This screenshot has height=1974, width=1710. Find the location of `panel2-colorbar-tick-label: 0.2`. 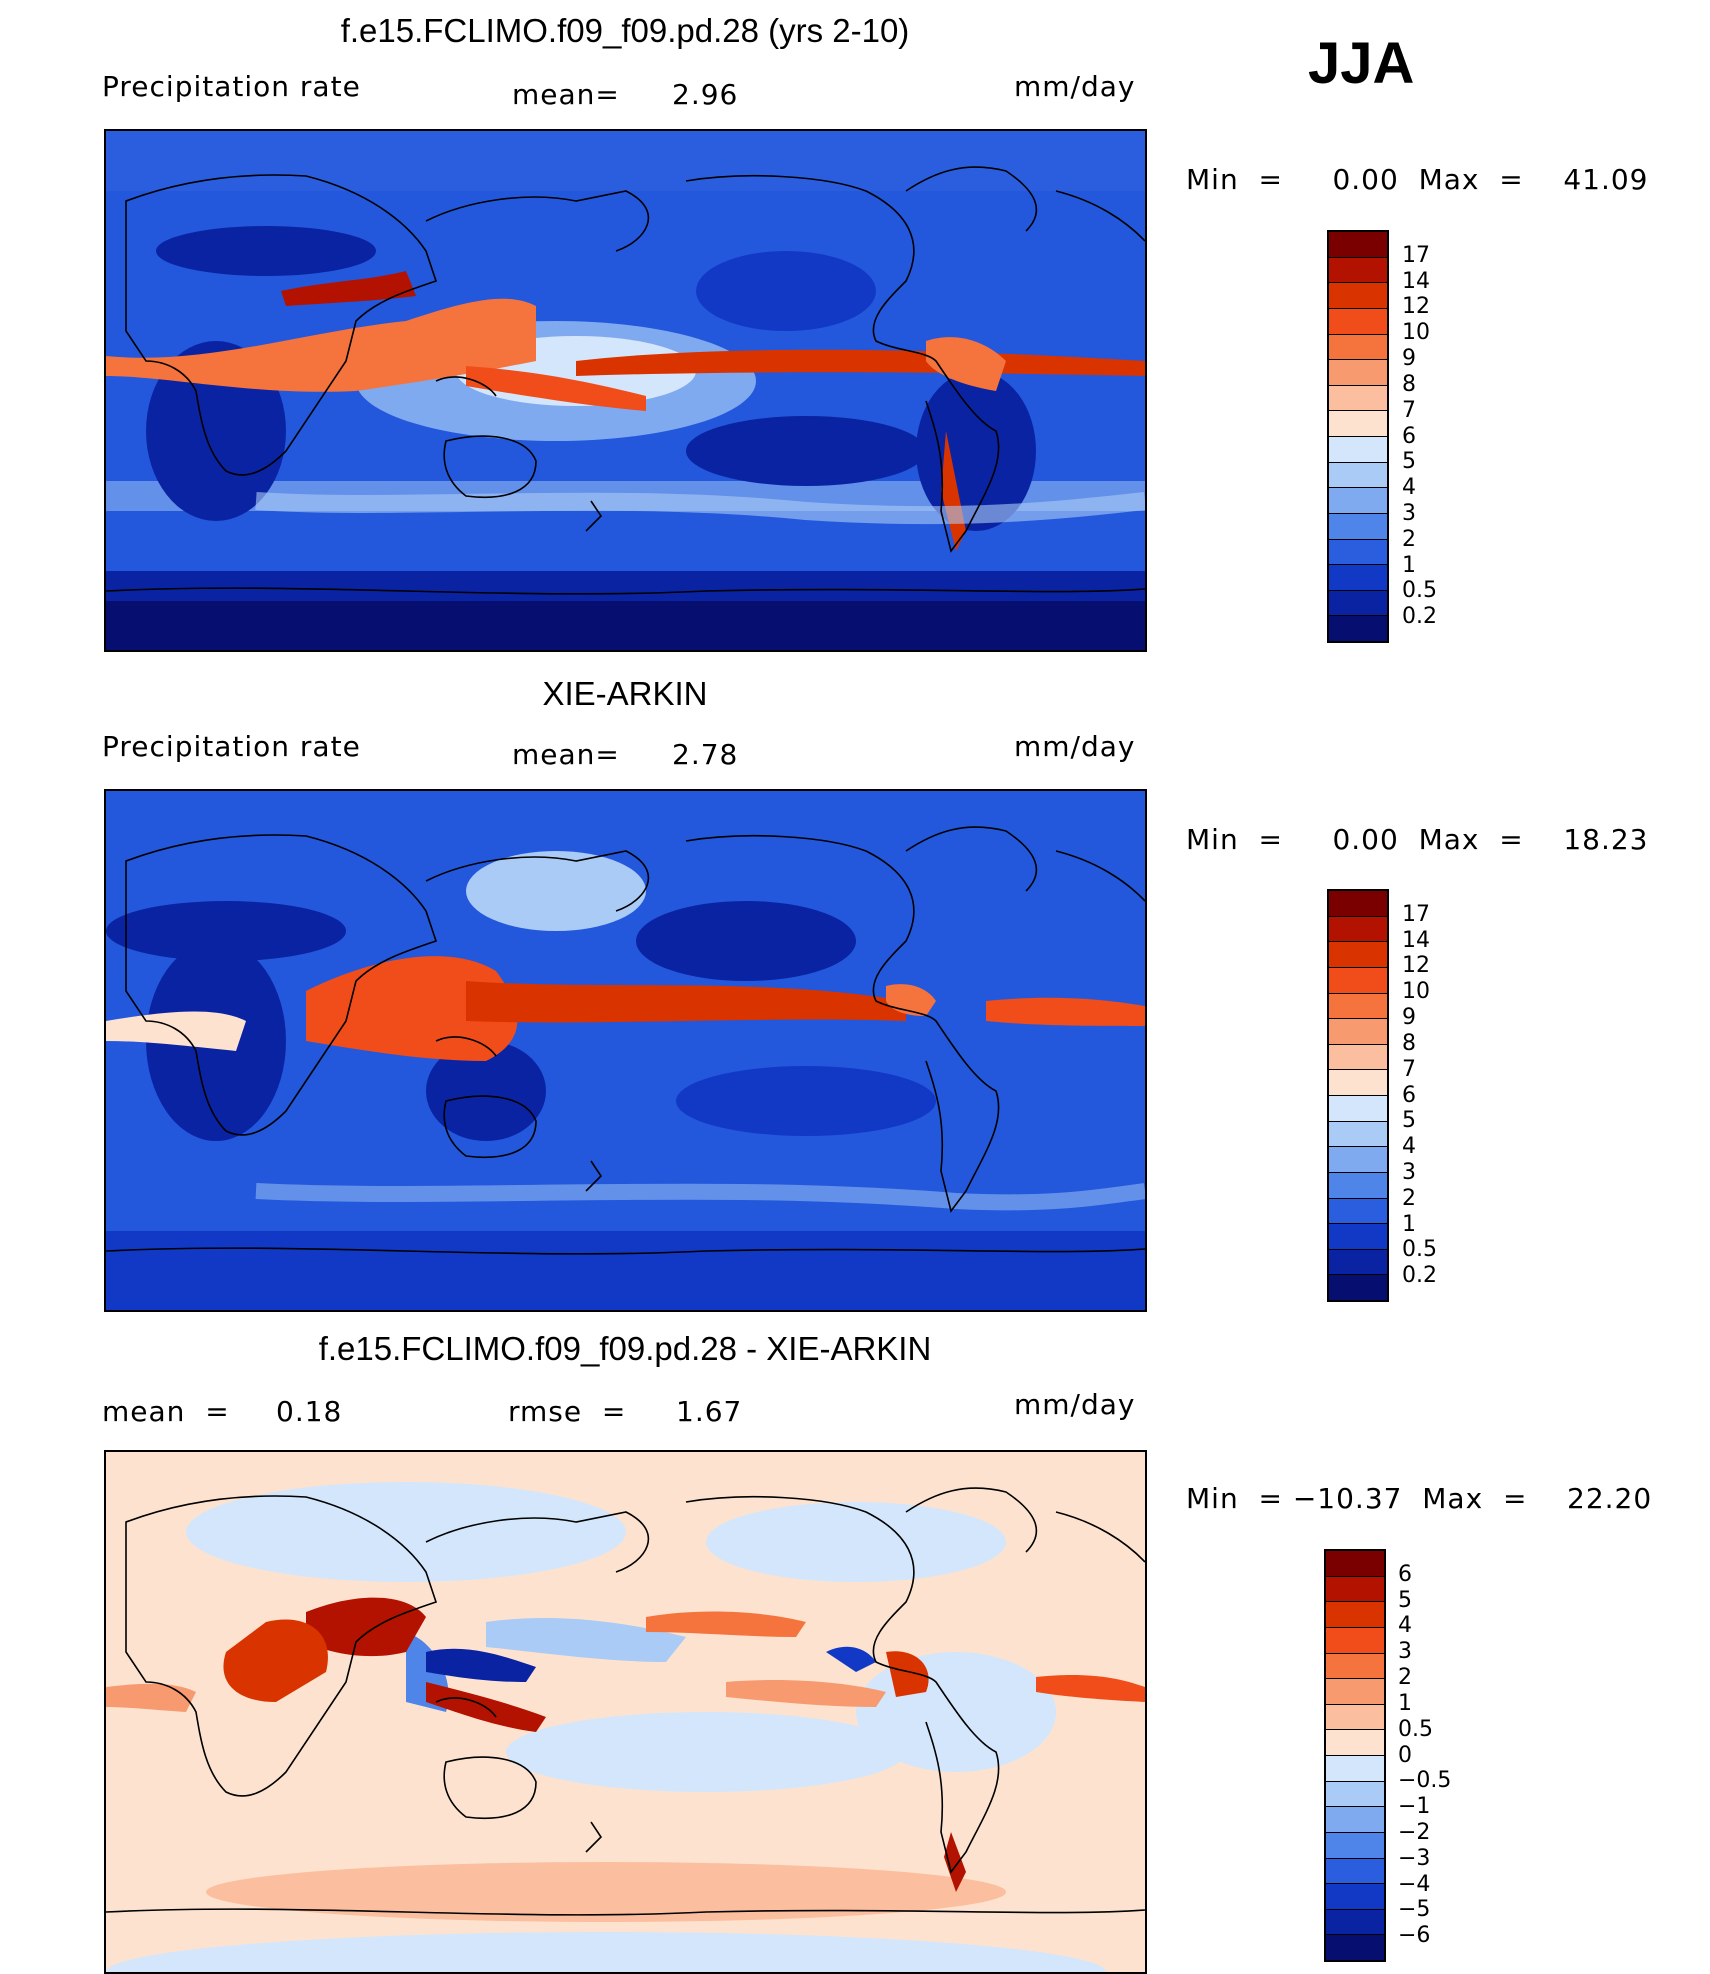

panel2-colorbar-tick-label: 0.2 is located at coordinates (1419, 1276).